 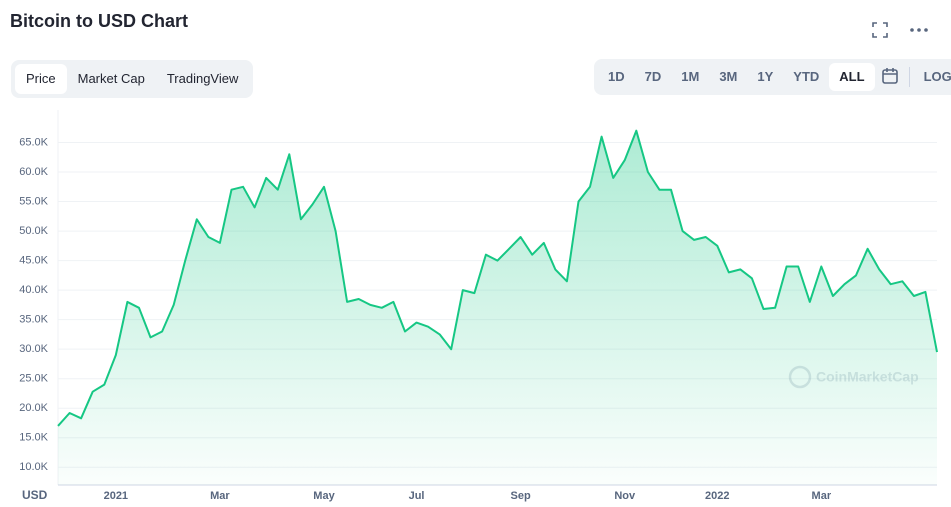 What do you see at coordinates (33, 438) in the screenshot?
I see `y-tick-label: 15.0K` at bounding box center [33, 438].